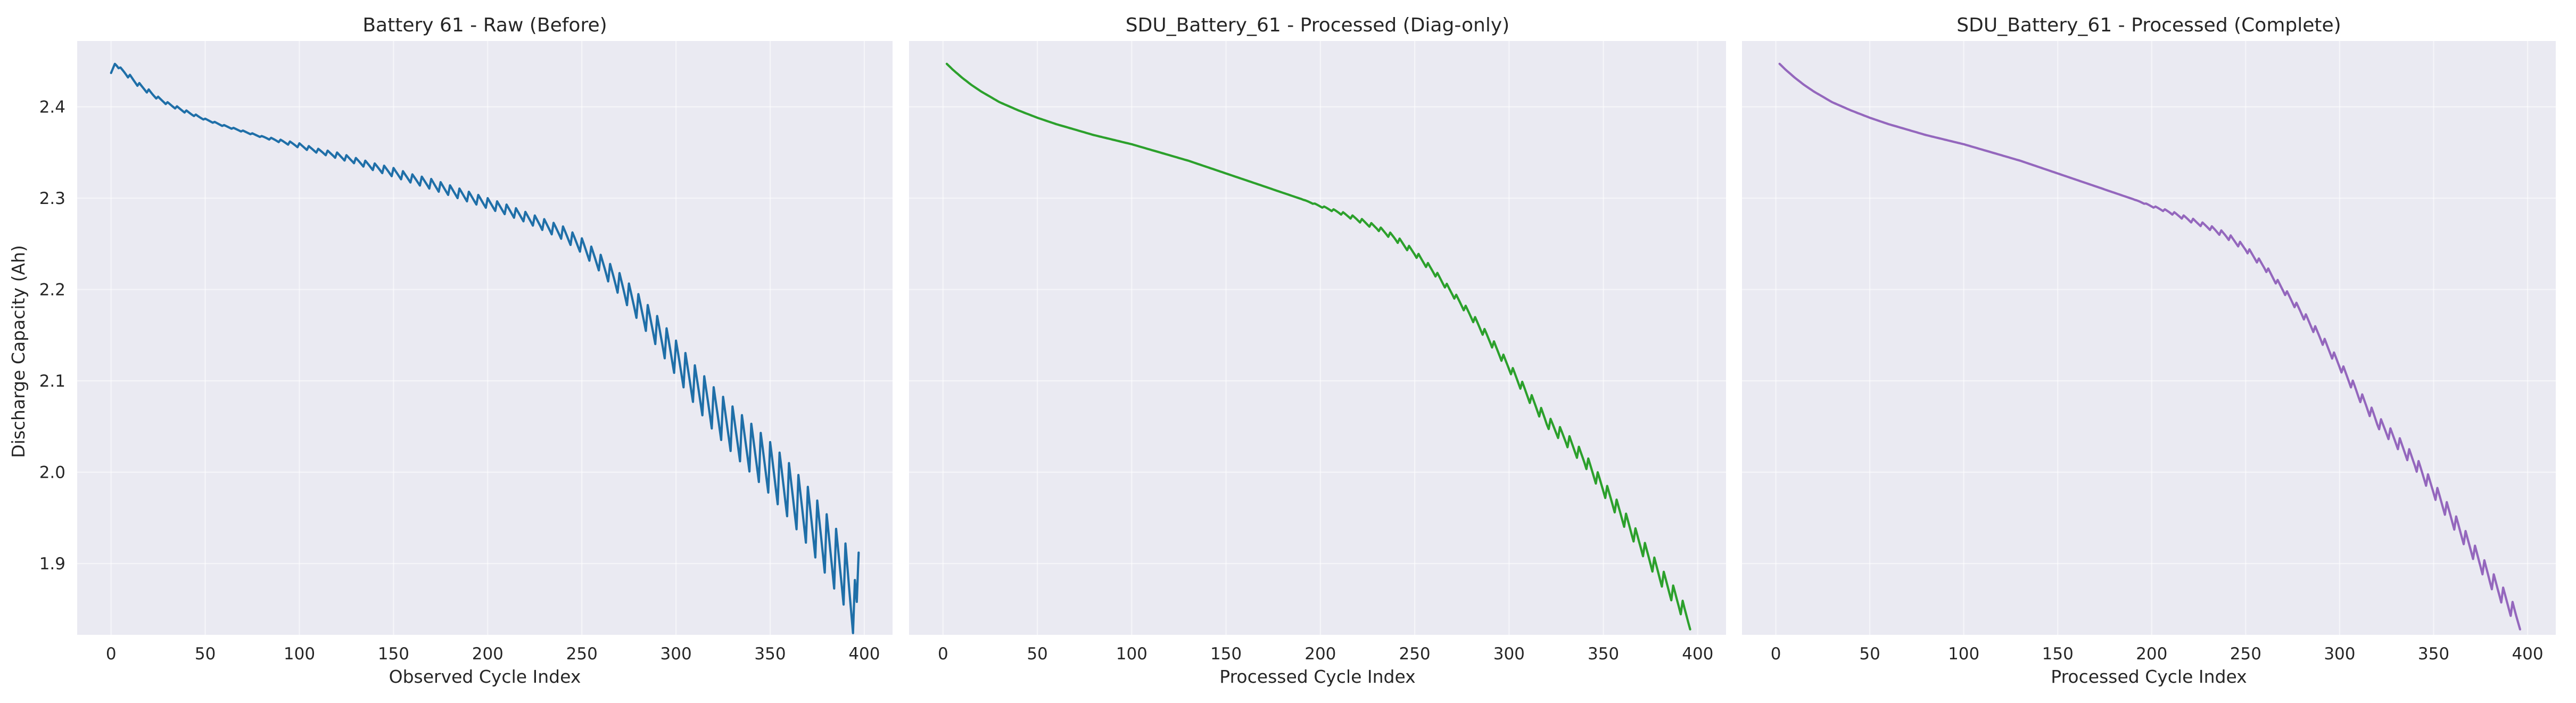 The width and height of the screenshot is (2576, 703). I want to click on y-tick-label: 2.0, so click(52, 473).